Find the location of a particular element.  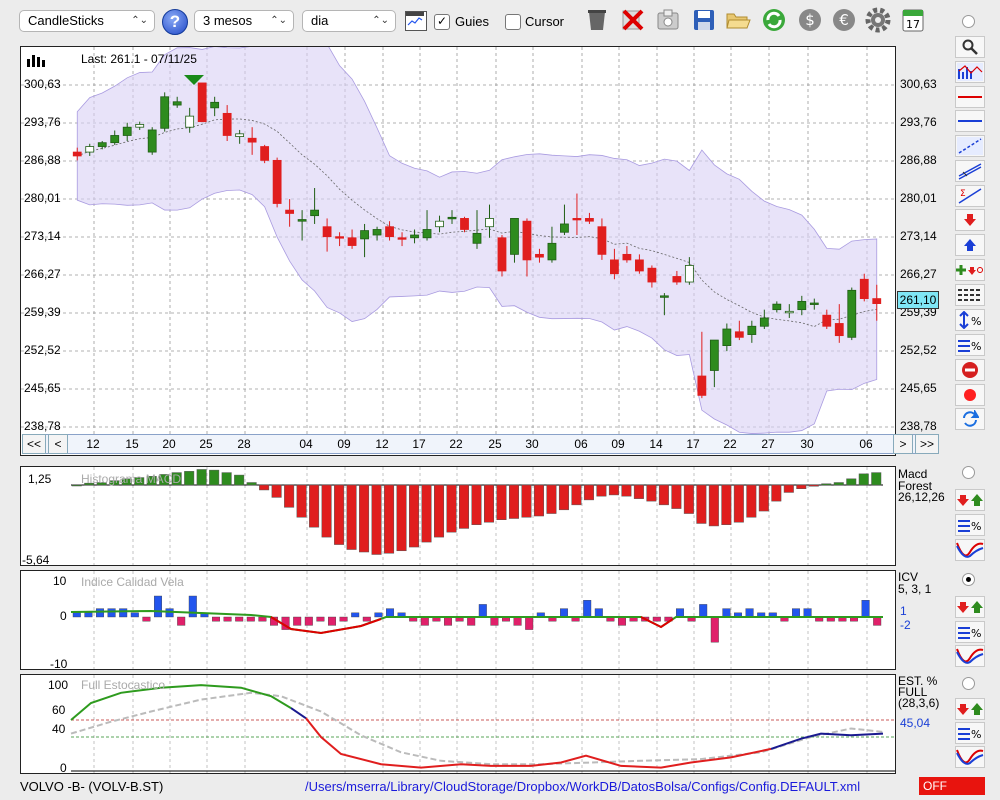

stoch-arrows-icon is located at coordinates (970, 709).